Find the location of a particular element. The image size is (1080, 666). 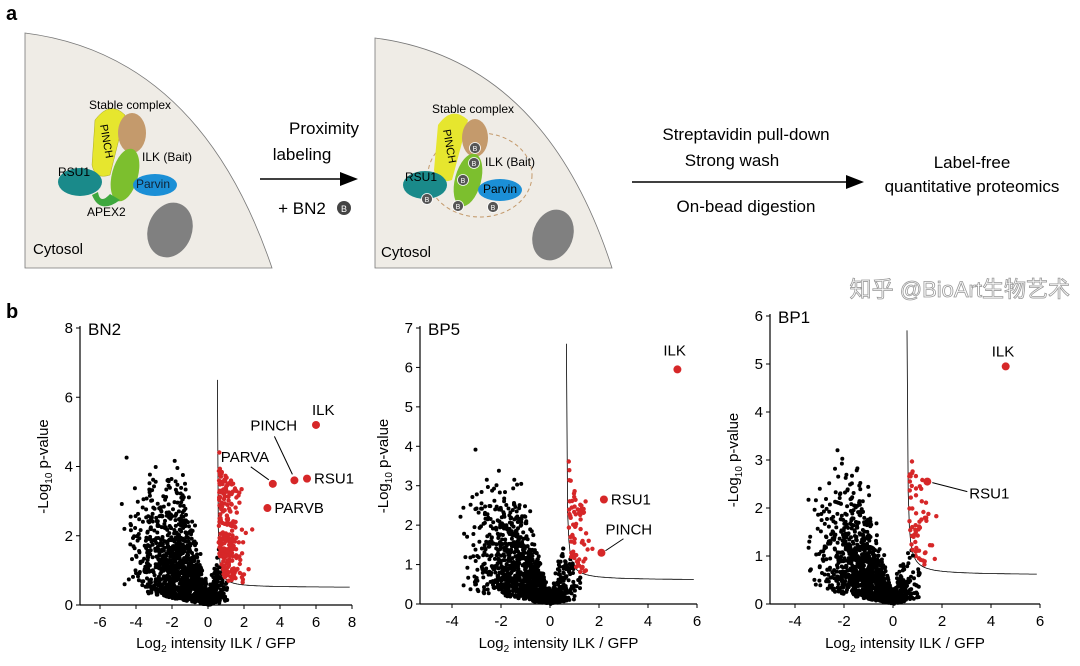

point-label: RSU1 is located at coordinates (989, 494).